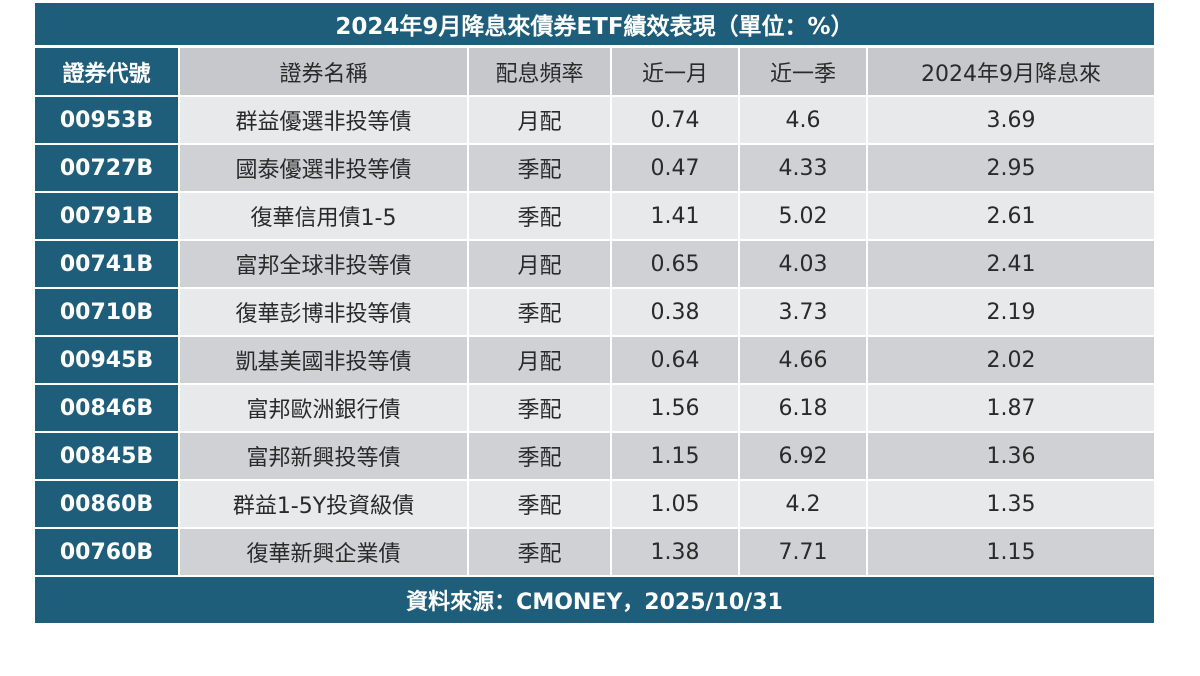 The width and height of the screenshot is (1200, 676). What do you see at coordinates (803, 408) in the screenshot?
I see `return-one-quarter: 6.18` at bounding box center [803, 408].